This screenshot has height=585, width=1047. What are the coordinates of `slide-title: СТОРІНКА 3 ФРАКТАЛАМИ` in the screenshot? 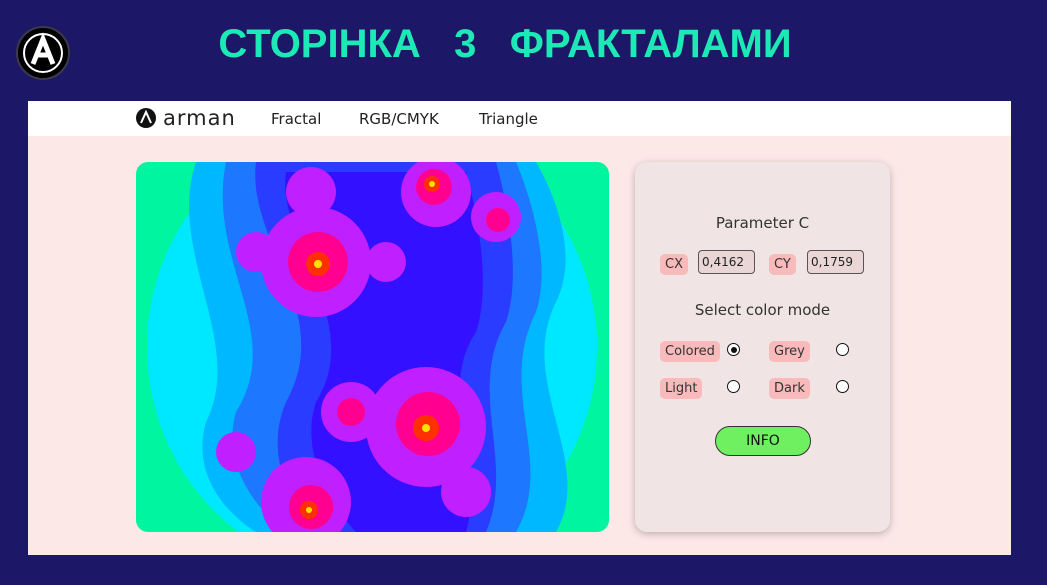 It's located at (505, 44).